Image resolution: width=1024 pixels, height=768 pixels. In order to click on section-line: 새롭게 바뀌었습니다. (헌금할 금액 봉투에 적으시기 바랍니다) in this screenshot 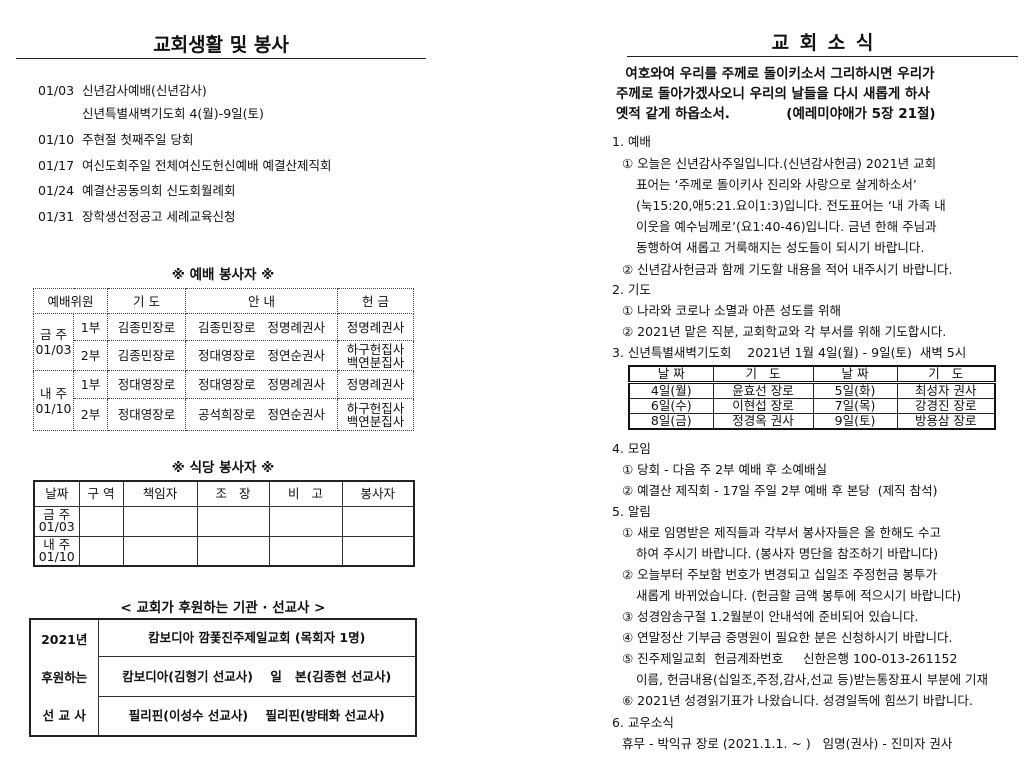, I will do `click(799, 595)`.